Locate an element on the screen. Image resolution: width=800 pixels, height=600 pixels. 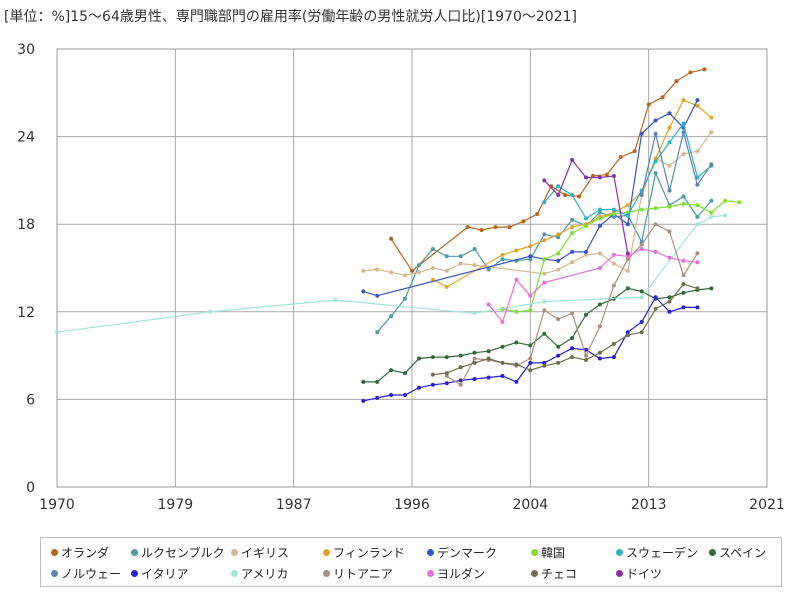
legend-item: フィンランド is located at coordinates (364, 552).